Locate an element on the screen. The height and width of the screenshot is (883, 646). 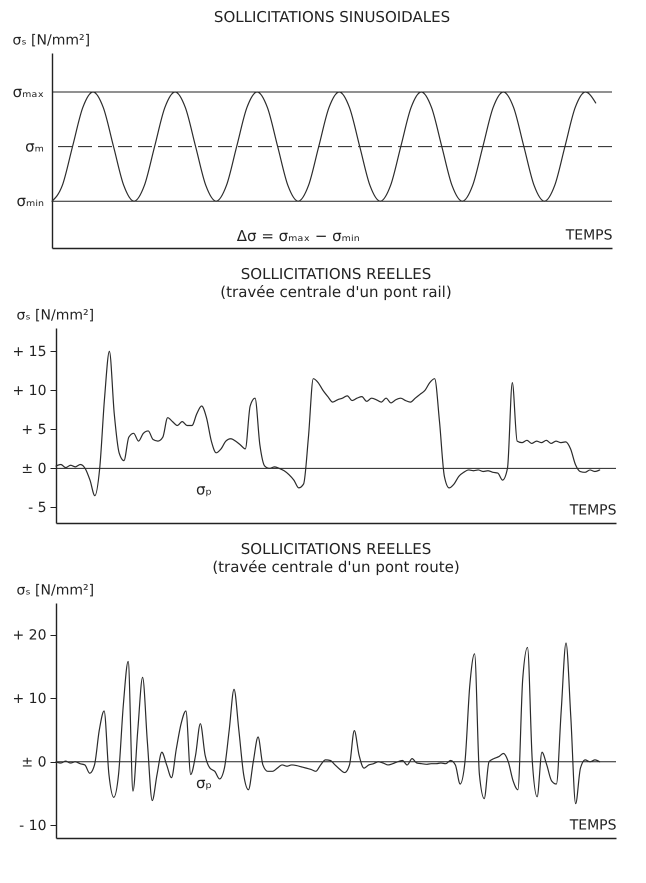
y-tick-label: + 15 is located at coordinates (29, 352).